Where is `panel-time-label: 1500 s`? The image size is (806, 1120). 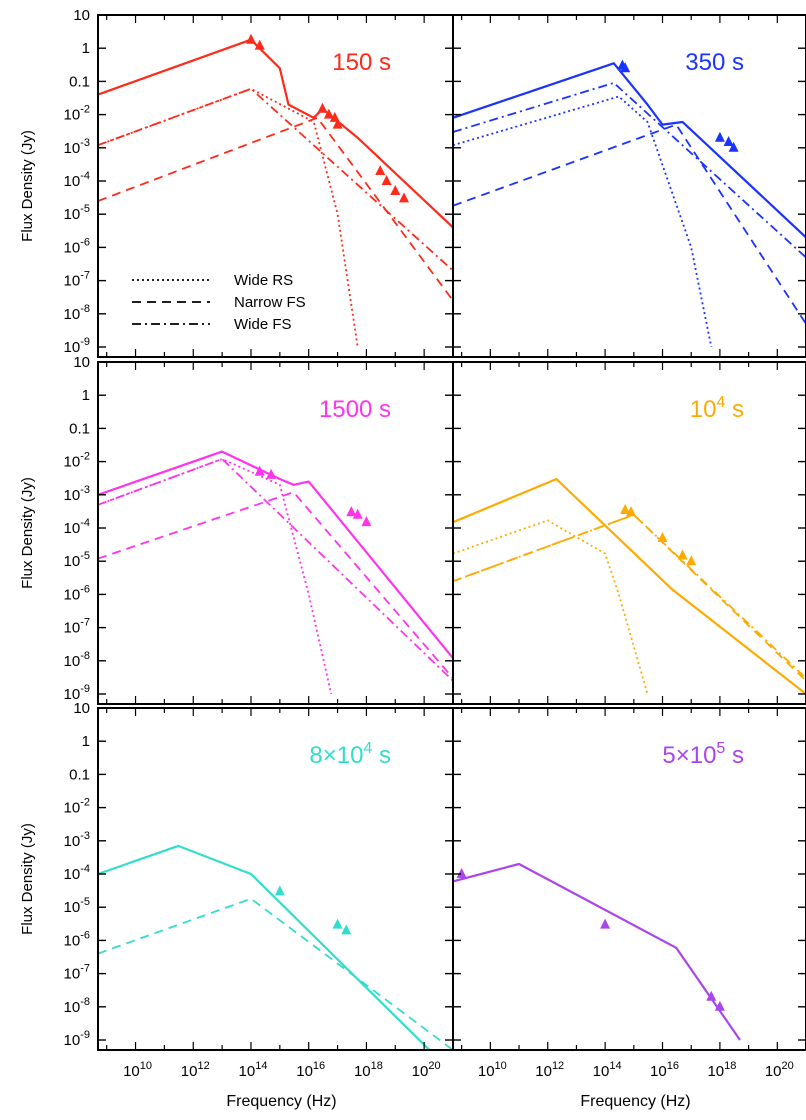
panel-time-label: 1500 s is located at coordinates (355, 409).